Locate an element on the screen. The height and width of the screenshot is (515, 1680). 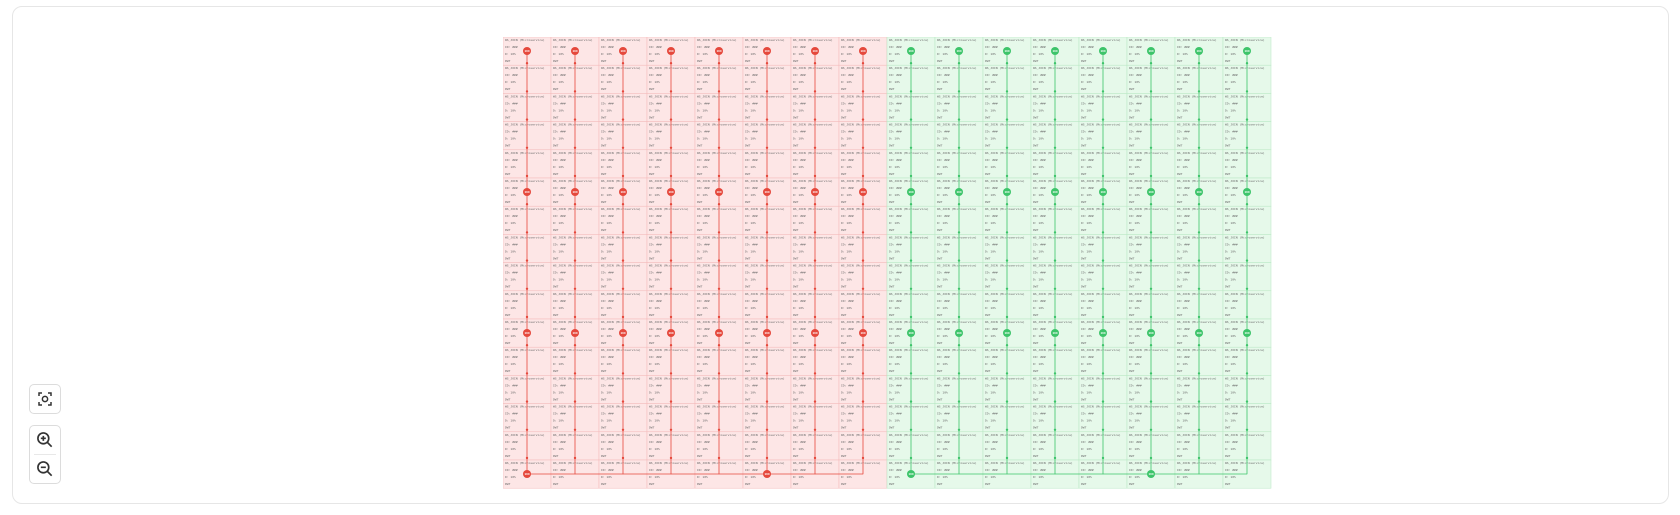
fit-view-button is located at coordinates (45, 399).